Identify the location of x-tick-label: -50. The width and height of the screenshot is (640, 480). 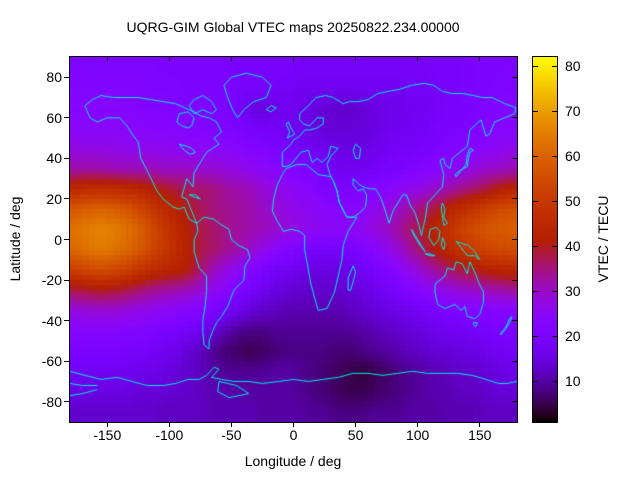
(231, 435).